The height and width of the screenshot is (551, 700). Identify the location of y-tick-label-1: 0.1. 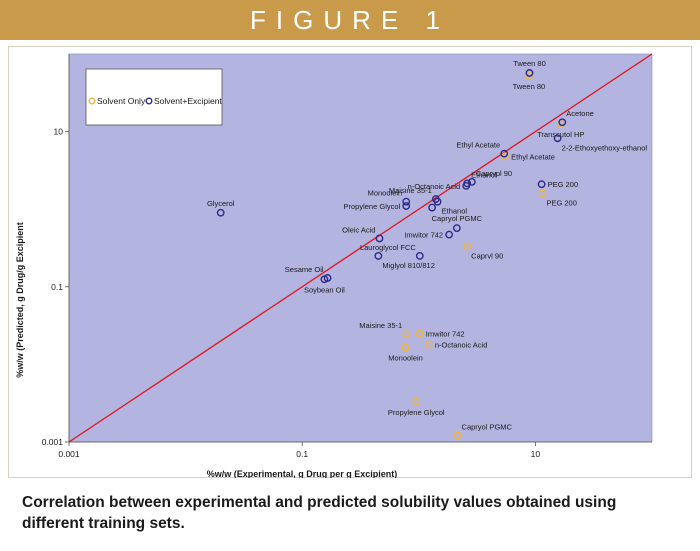
(57, 287).